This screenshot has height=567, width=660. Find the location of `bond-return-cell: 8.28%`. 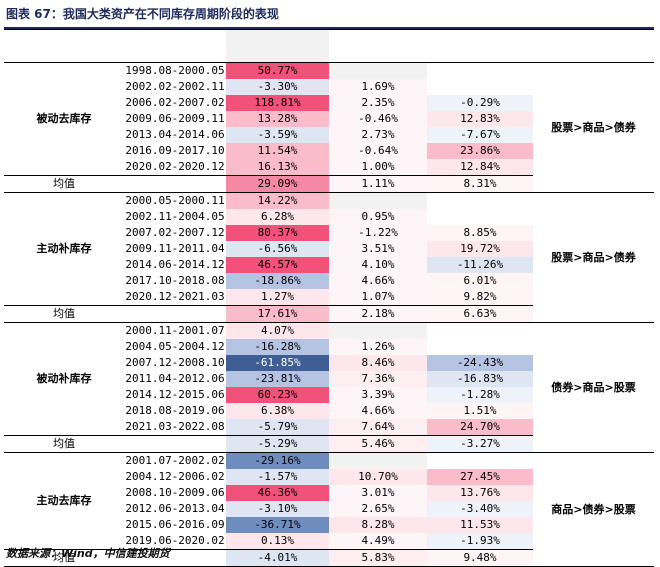

bond-return-cell: 8.28% is located at coordinates (378, 525).